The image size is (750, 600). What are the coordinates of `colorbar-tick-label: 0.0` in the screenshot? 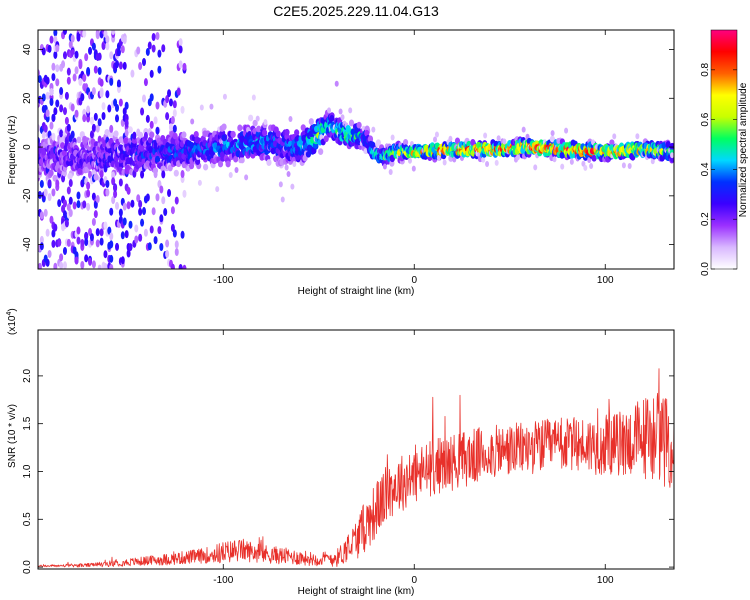 It's located at (705, 269).